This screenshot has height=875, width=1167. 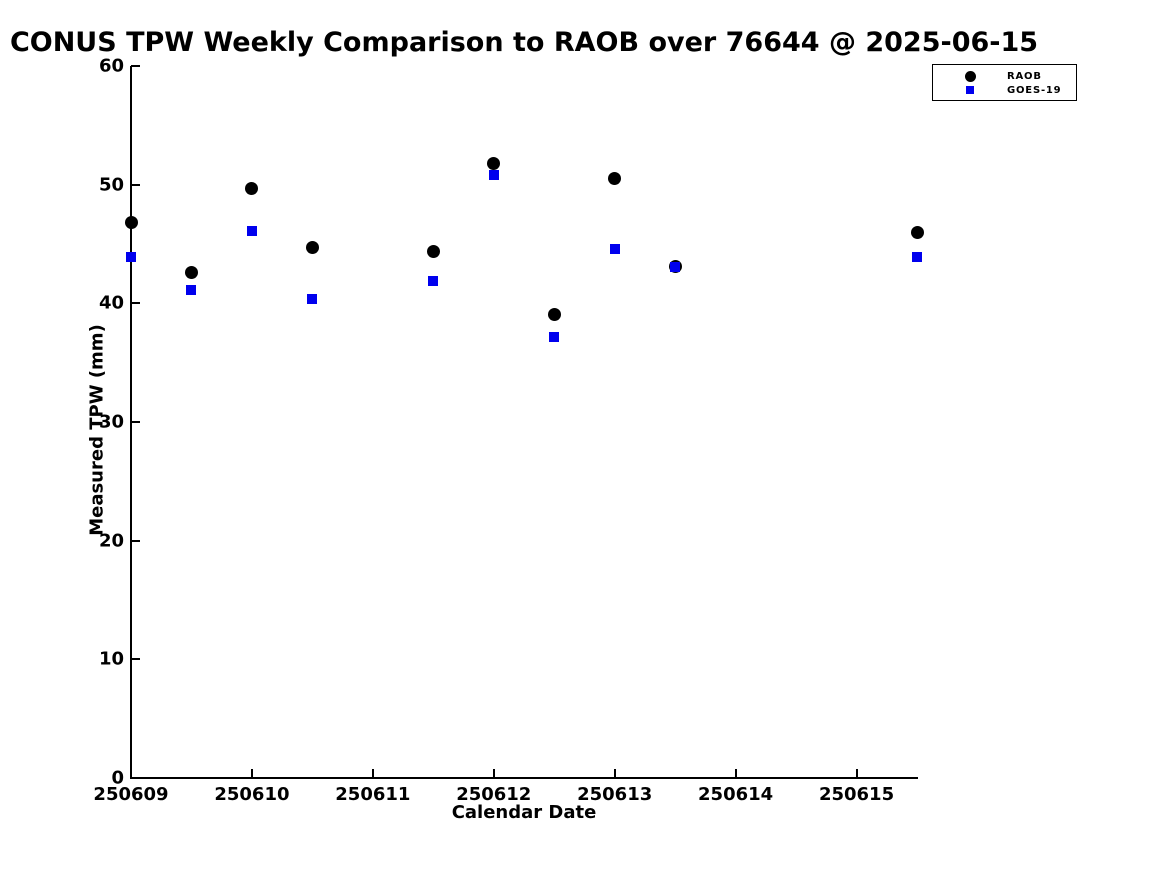 What do you see at coordinates (373, 794) in the screenshot?
I see `x-tick-label: 250611` at bounding box center [373, 794].